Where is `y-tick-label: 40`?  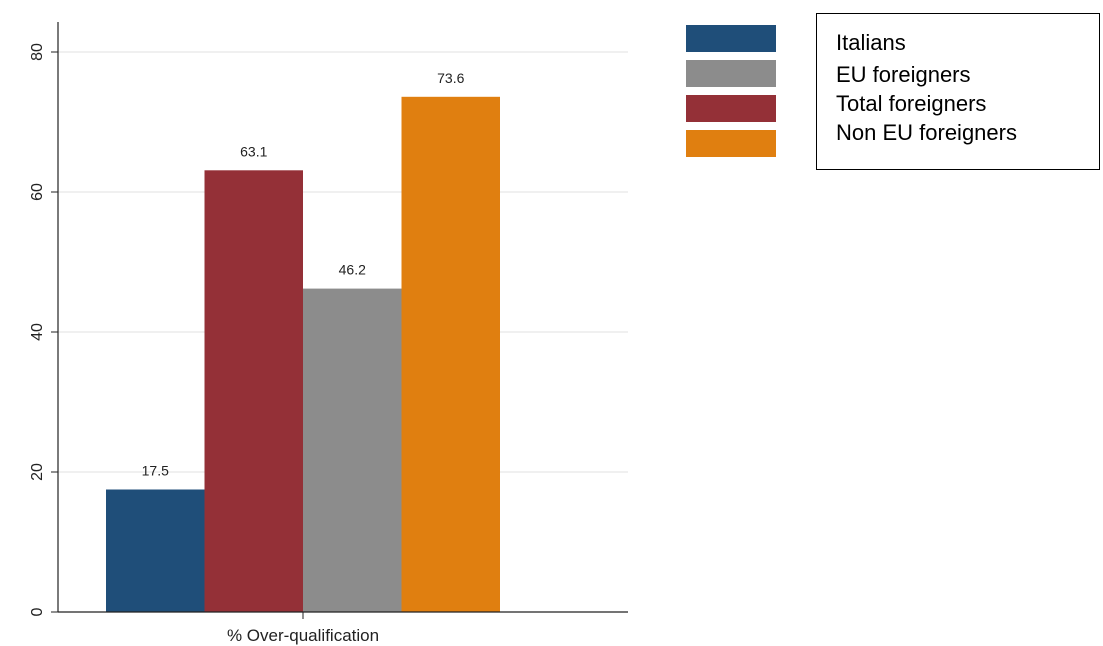 y-tick-label: 40 is located at coordinates (37, 332).